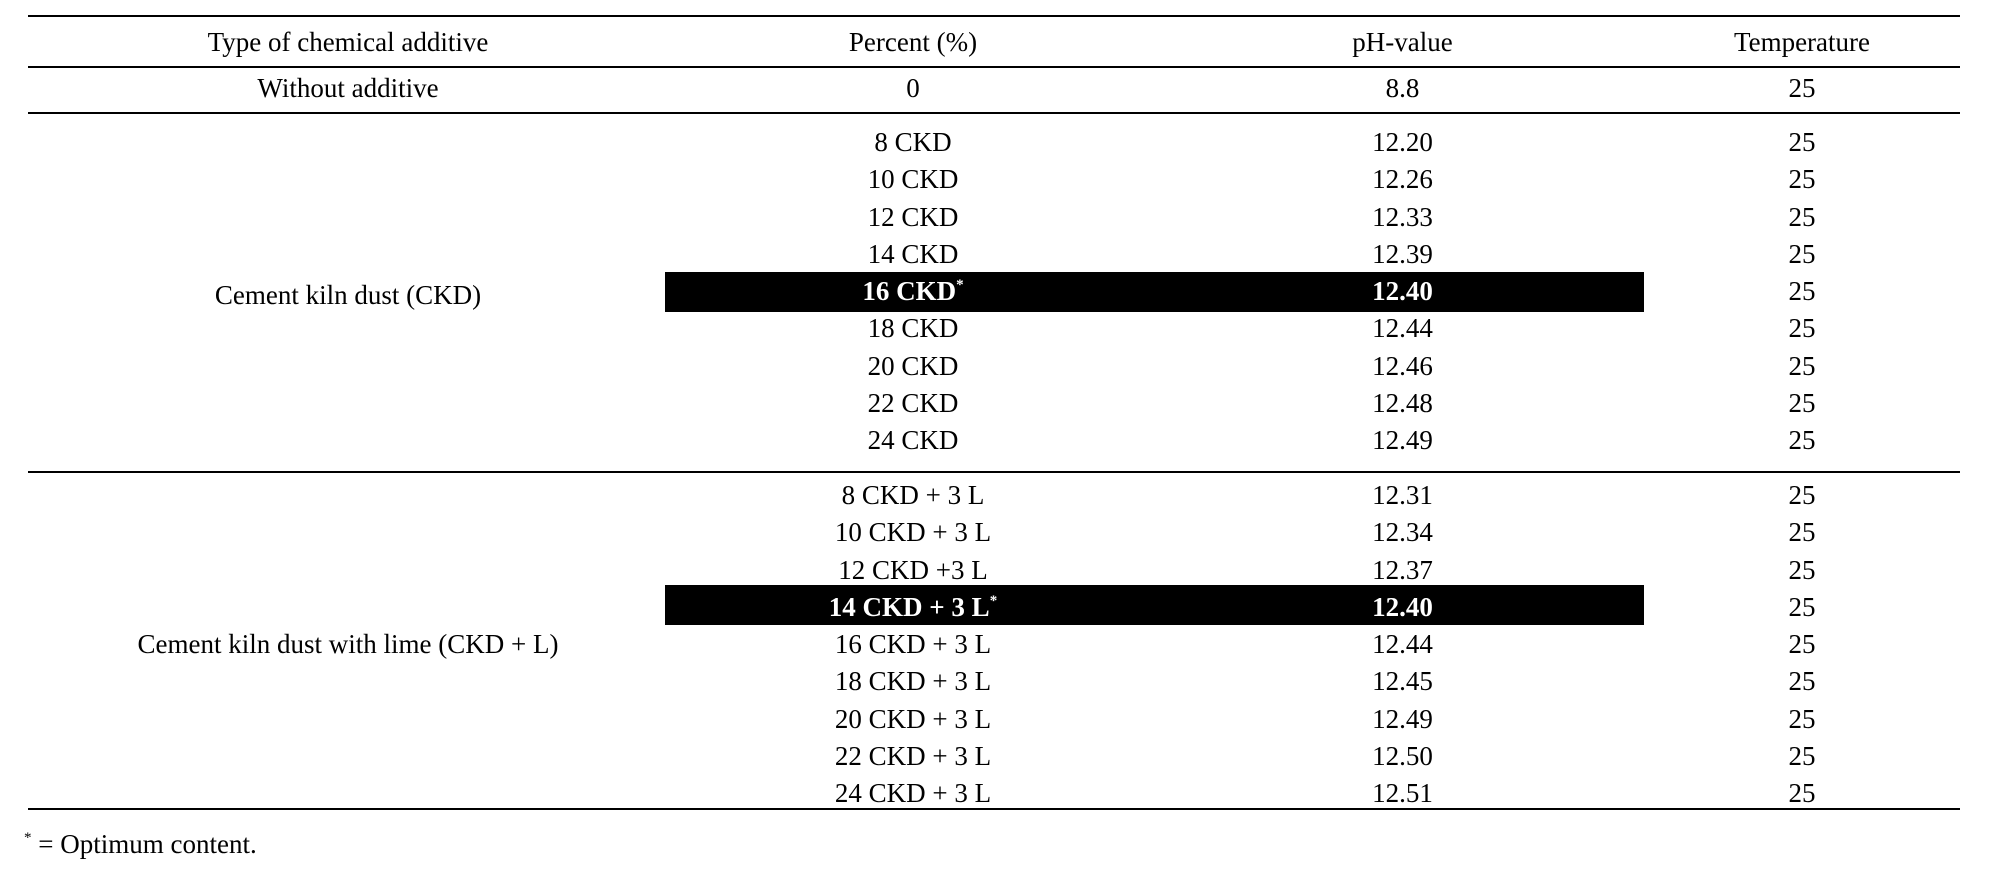 The width and height of the screenshot is (2006, 883). Describe the element at coordinates (994, 67) in the screenshot. I see `header-rule` at that location.